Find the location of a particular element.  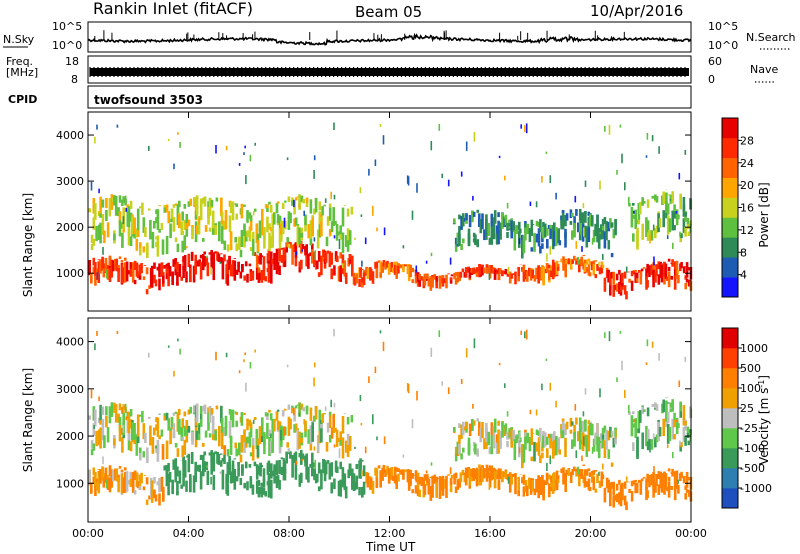

noise-tick-top-left: 10^5 is located at coordinates (67, 26).